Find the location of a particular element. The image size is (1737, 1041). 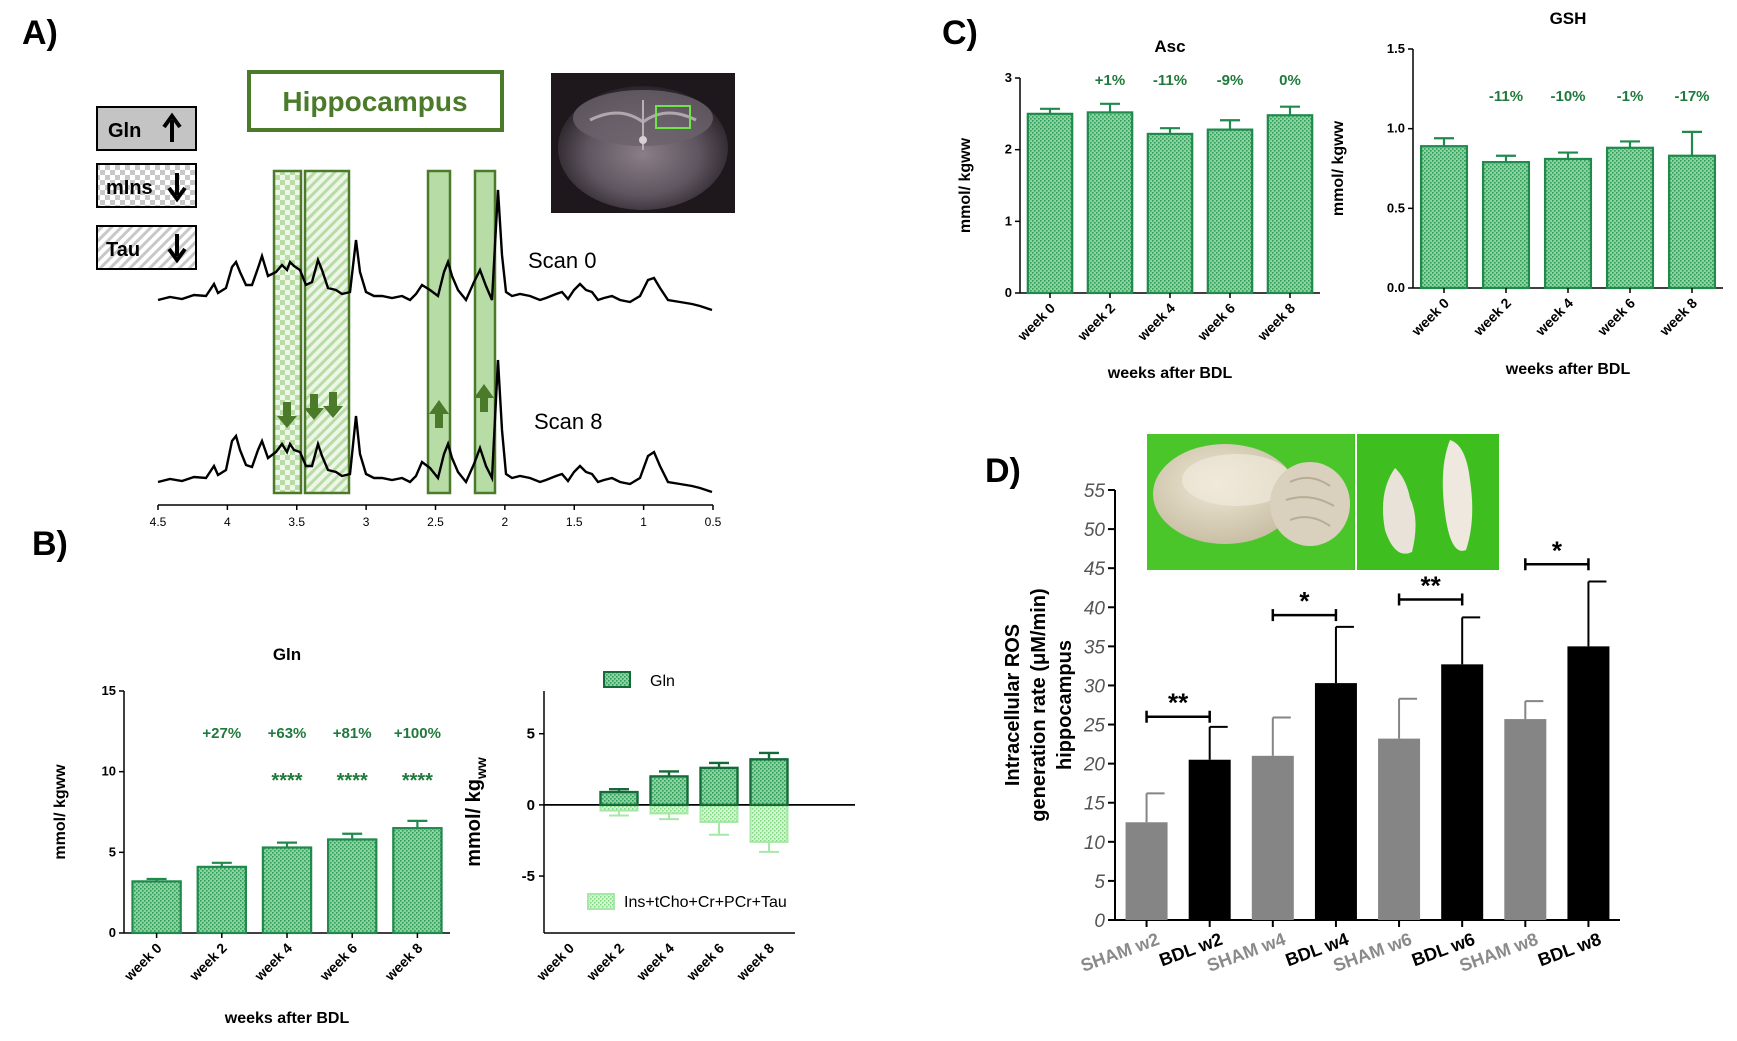

legend-label-osmolytes: Ins+tCho+Cr+PCr+Tau is located at coordinates (705, 902).